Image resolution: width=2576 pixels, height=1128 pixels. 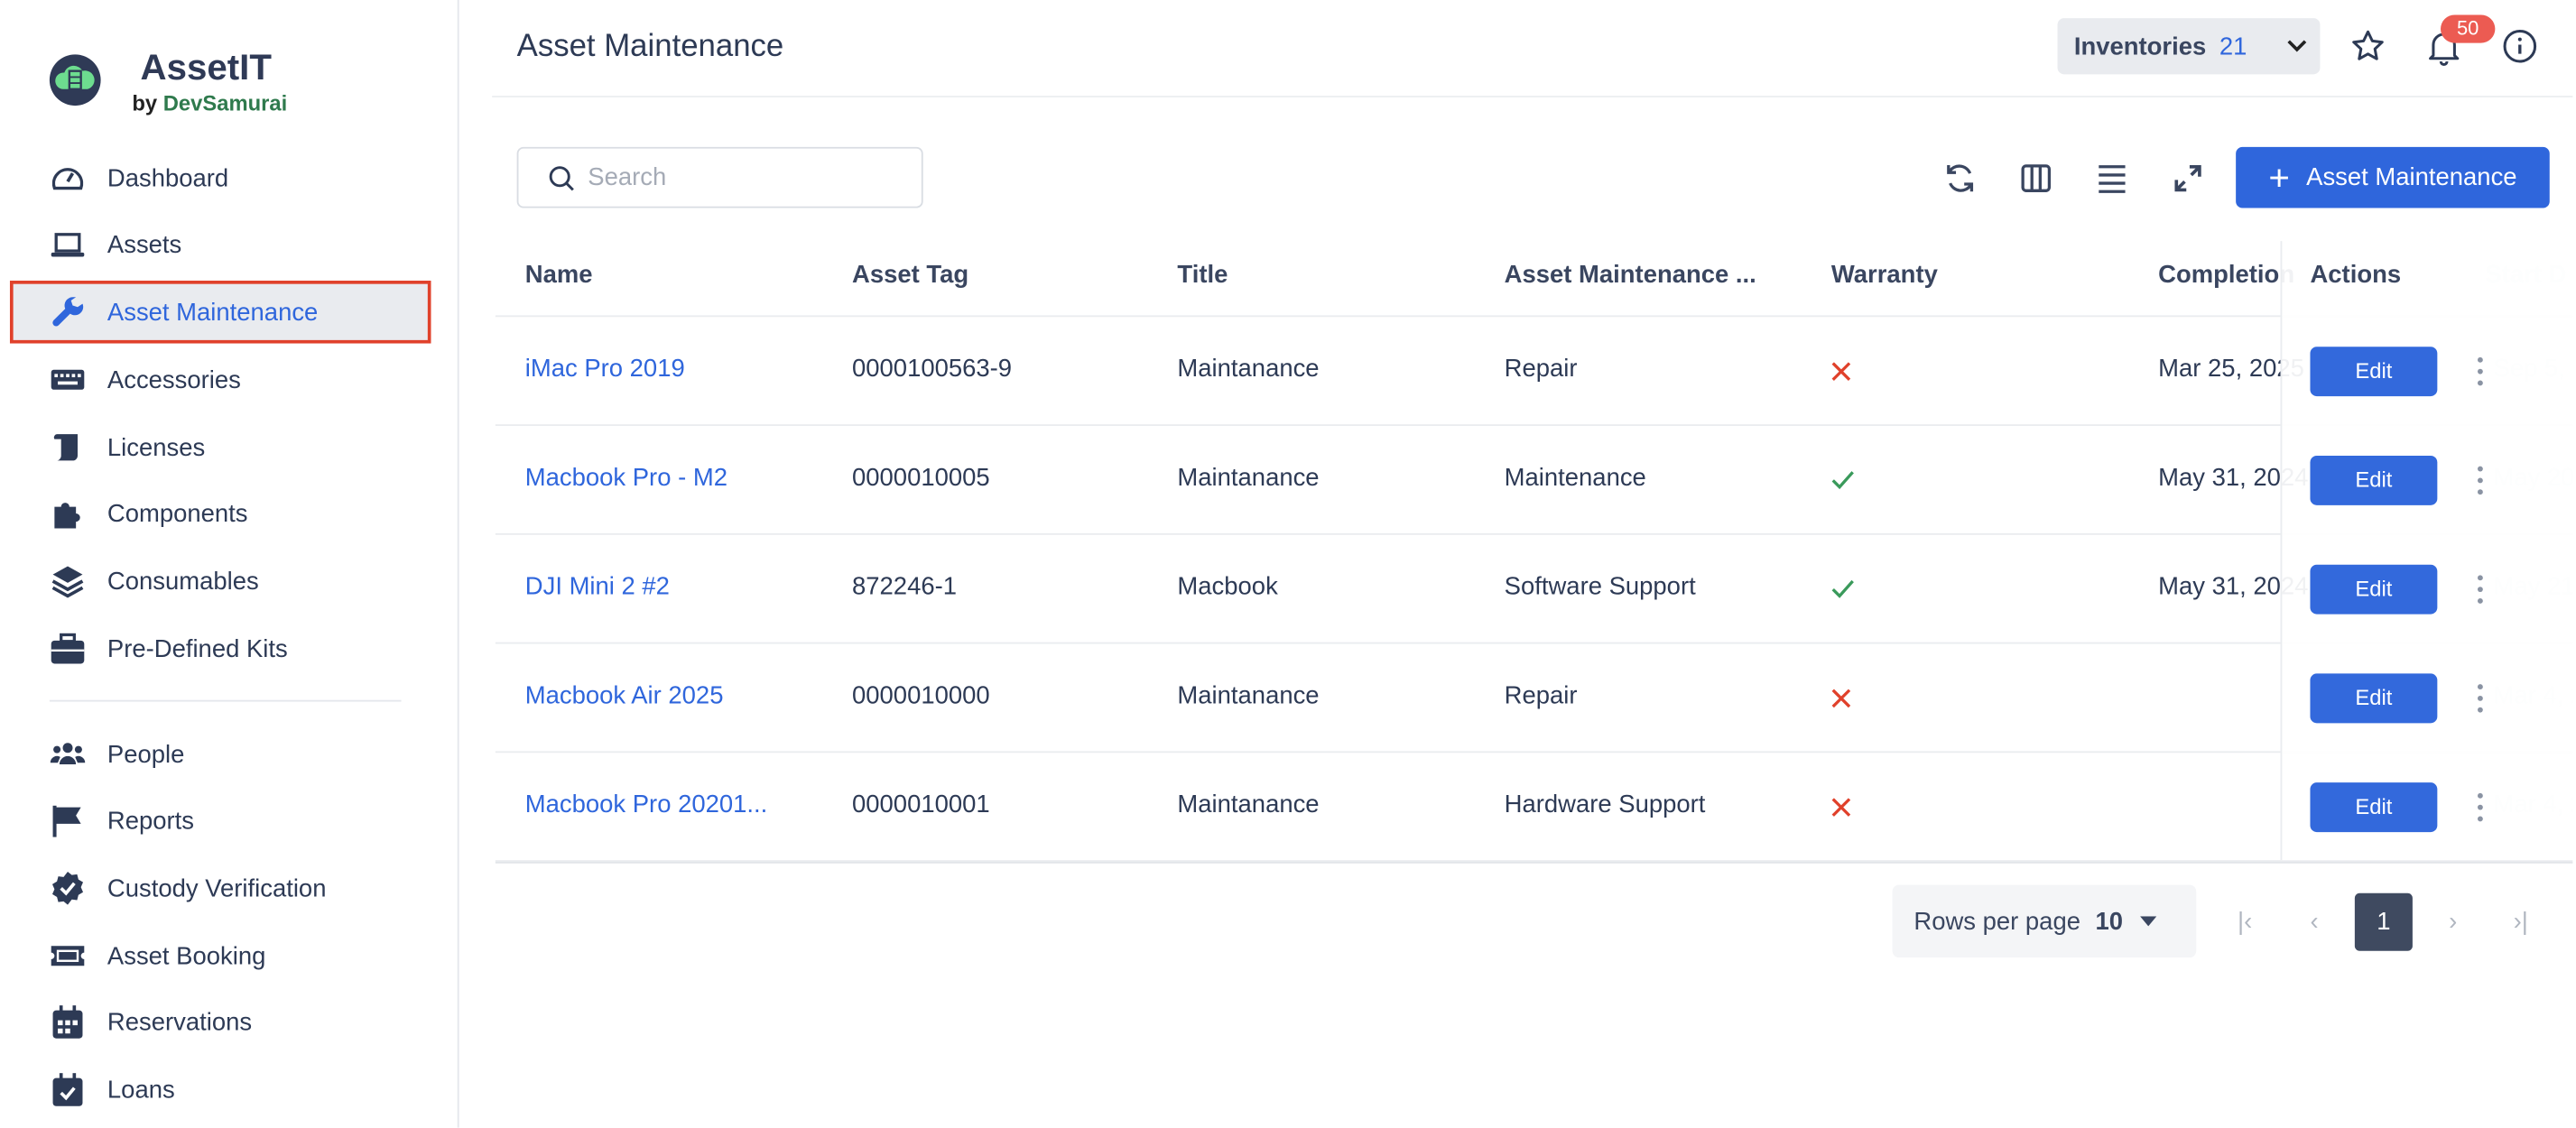 I want to click on add-button-label: Asset Maintenance, so click(x=2412, y=177).